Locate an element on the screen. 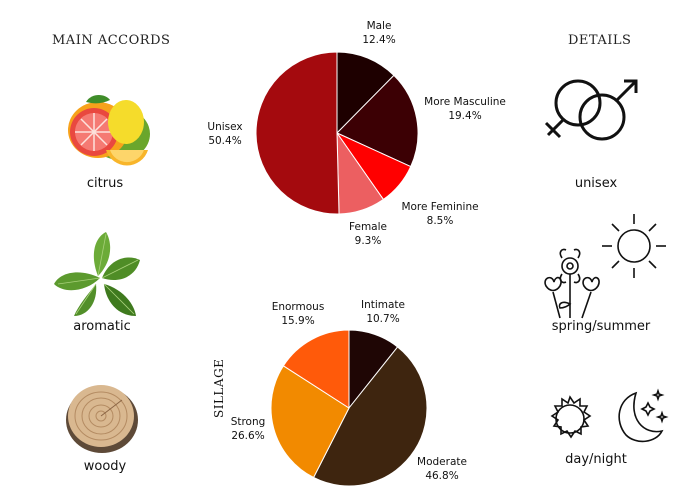 This screenshot has width=700, height=500. slice-label-more-masculine: More Masculine is located at coordinates (465, 102).